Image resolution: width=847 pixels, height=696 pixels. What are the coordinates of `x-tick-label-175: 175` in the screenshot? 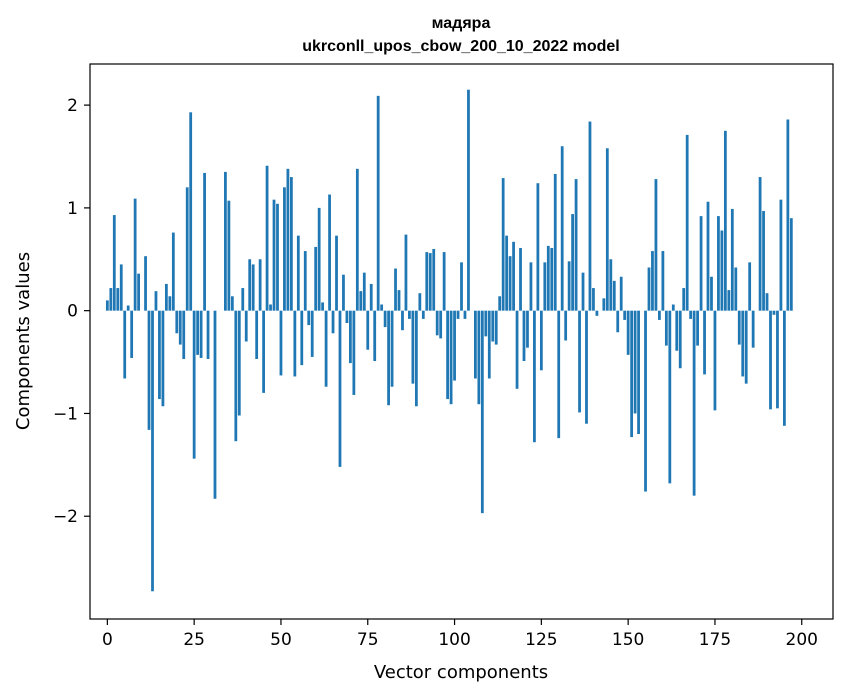 It's located at (715, 640).